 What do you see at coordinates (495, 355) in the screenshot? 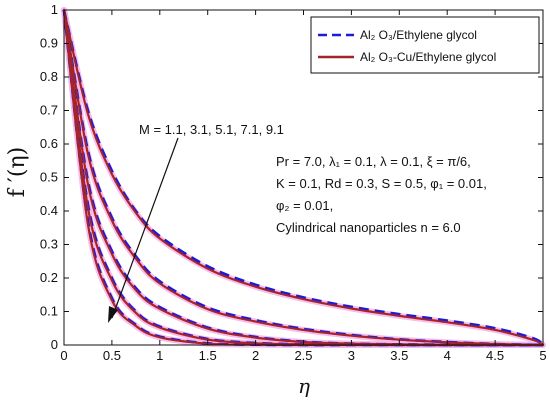
I see `x-tick-label: 4.5` at bounding box center [495, 355].